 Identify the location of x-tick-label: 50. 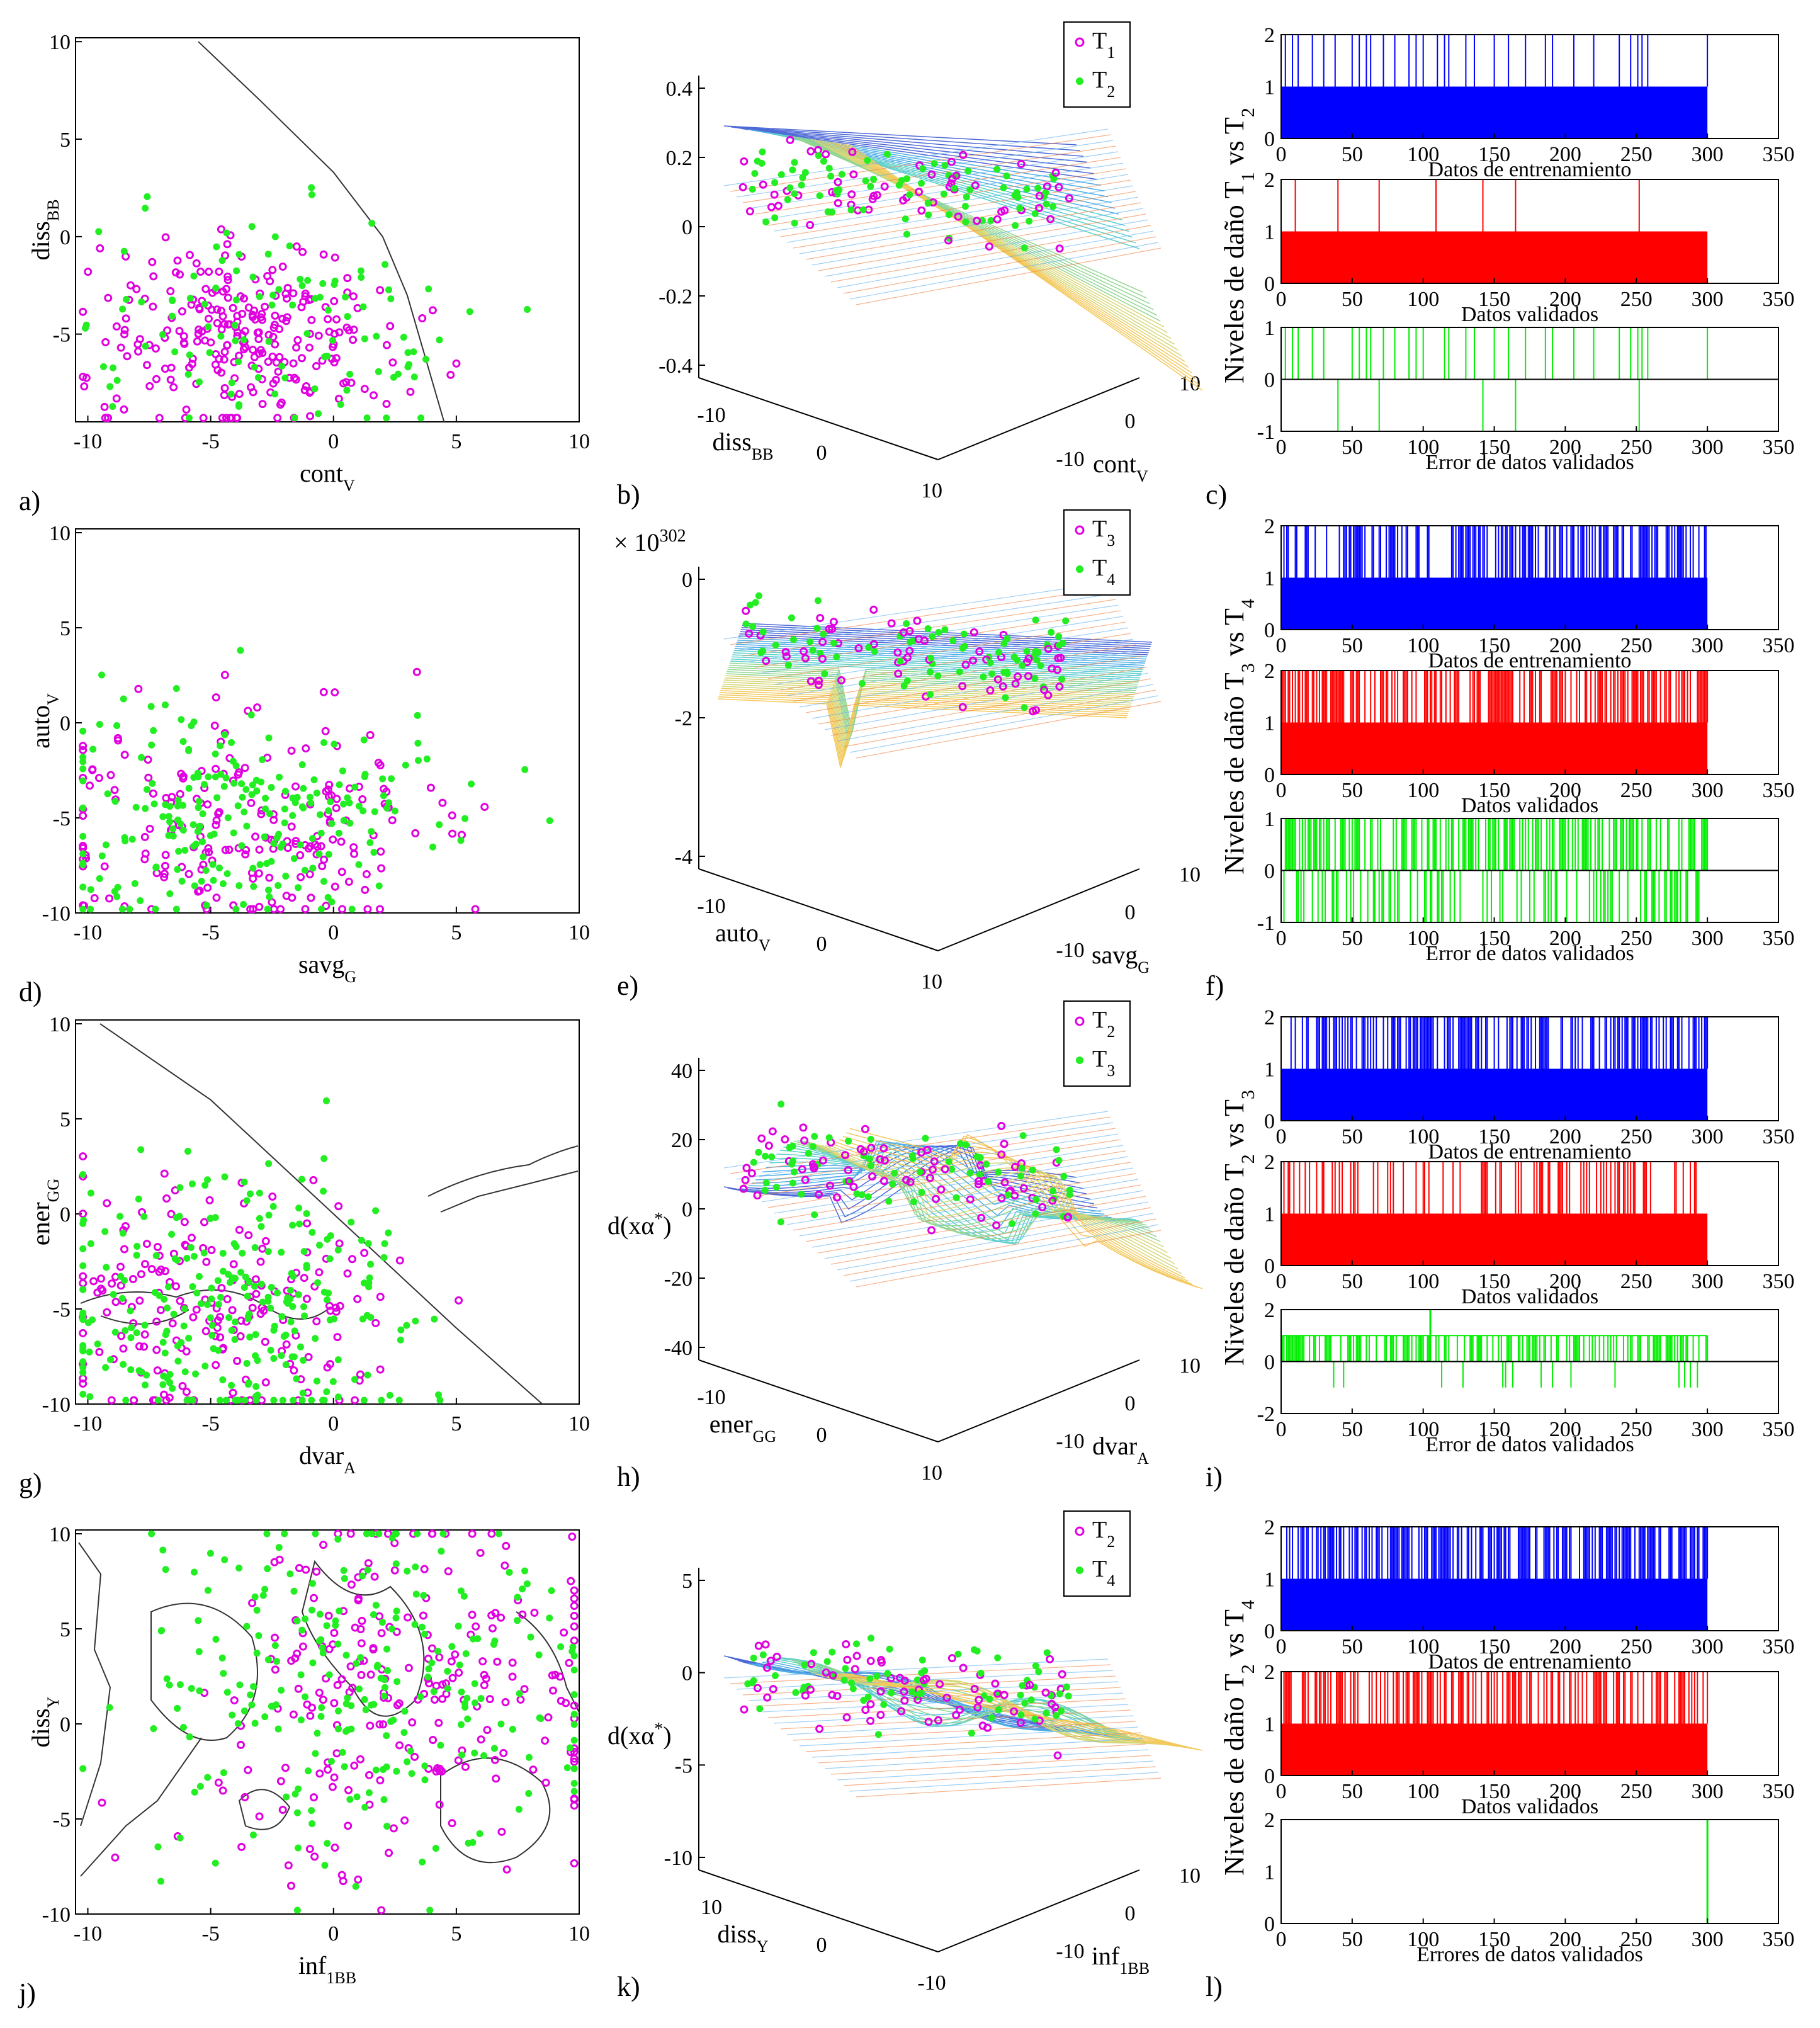
(1352, 1136).